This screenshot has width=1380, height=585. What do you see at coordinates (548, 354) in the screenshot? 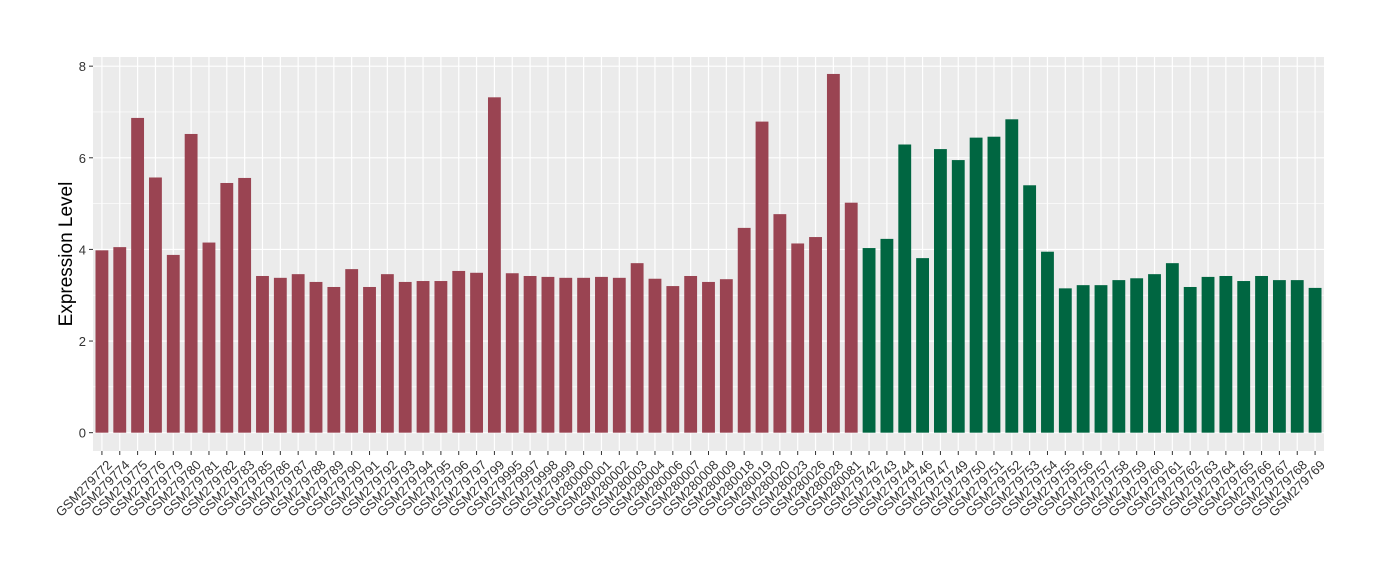
I see `bar-GSM279998` at bounding box center [548, 354].